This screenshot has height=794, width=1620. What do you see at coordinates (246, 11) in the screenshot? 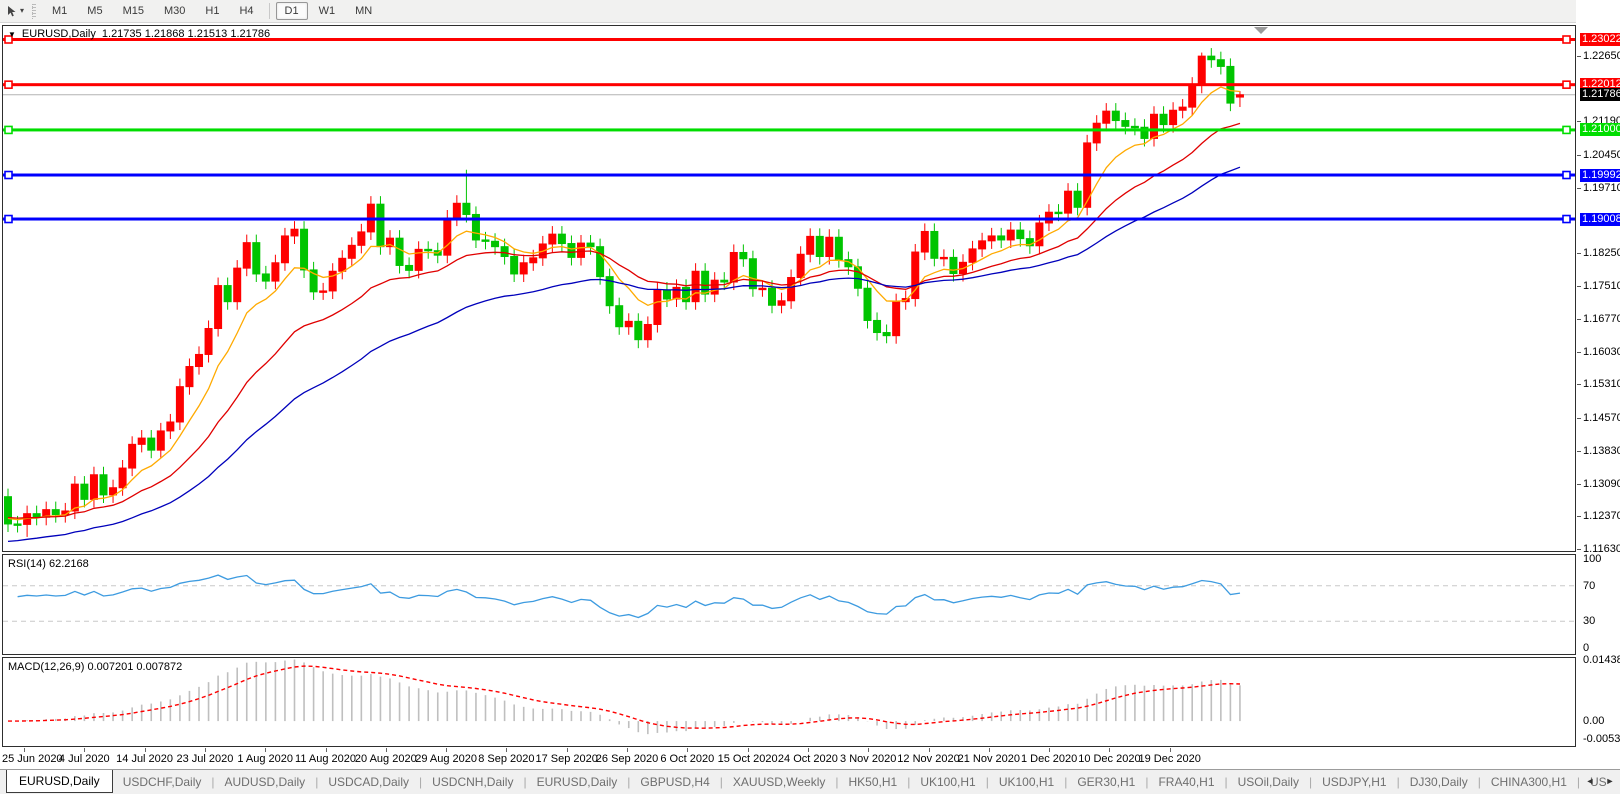
I see `timeframe-button-H4: H4` at bounding box center [246, 11].